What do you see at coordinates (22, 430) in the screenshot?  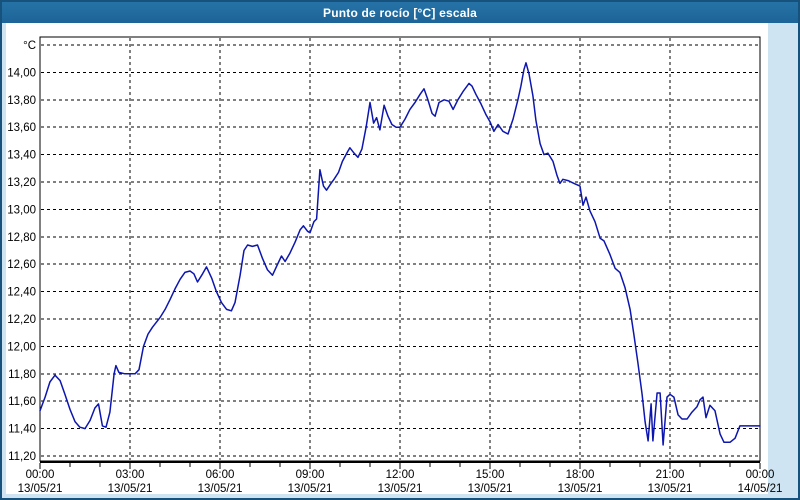 I see `svg-text: 11,40` at bounding box center [22, 430].